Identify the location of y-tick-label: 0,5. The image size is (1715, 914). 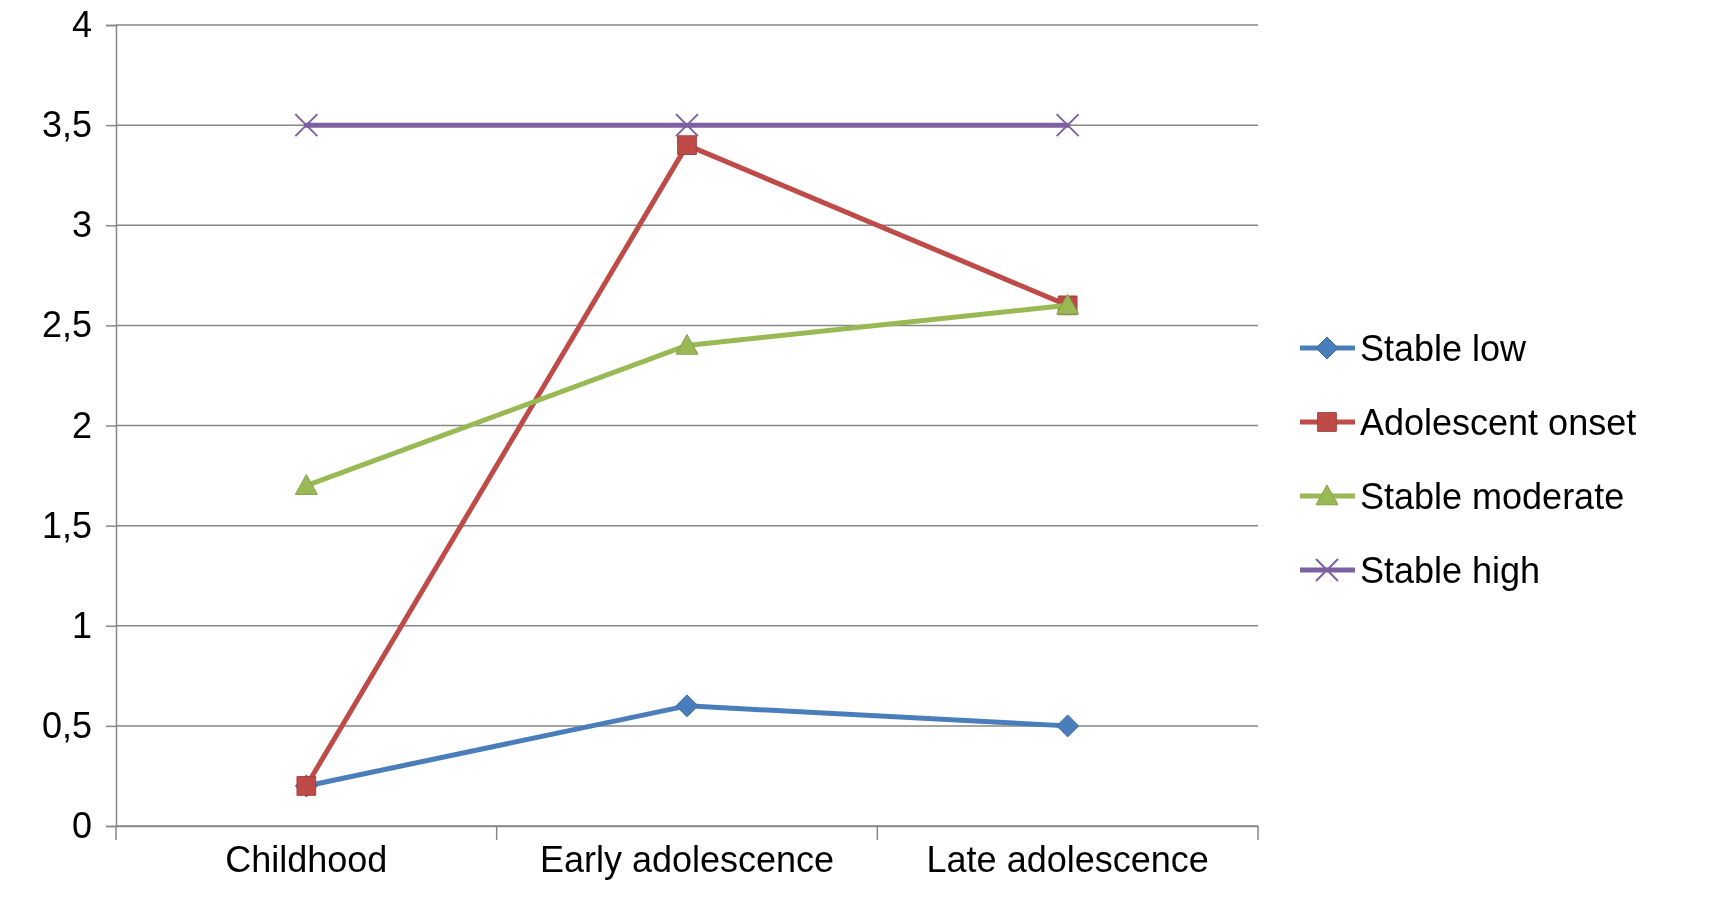
(66, 725).